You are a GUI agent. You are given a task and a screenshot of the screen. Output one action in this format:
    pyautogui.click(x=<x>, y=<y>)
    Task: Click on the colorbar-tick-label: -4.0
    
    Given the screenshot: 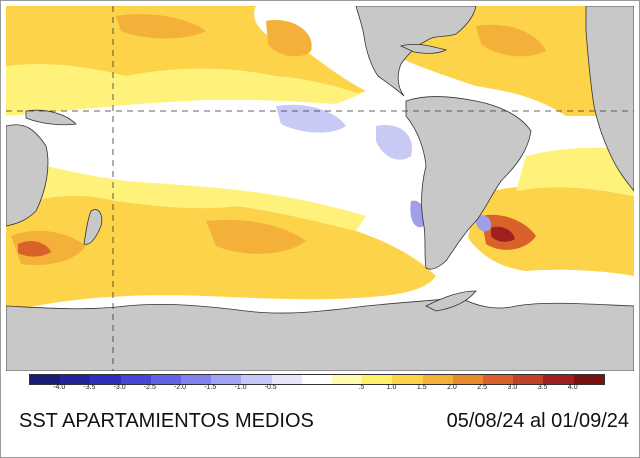 What is the action you would take?
    pyautogui.click(x=59, y=387)
    